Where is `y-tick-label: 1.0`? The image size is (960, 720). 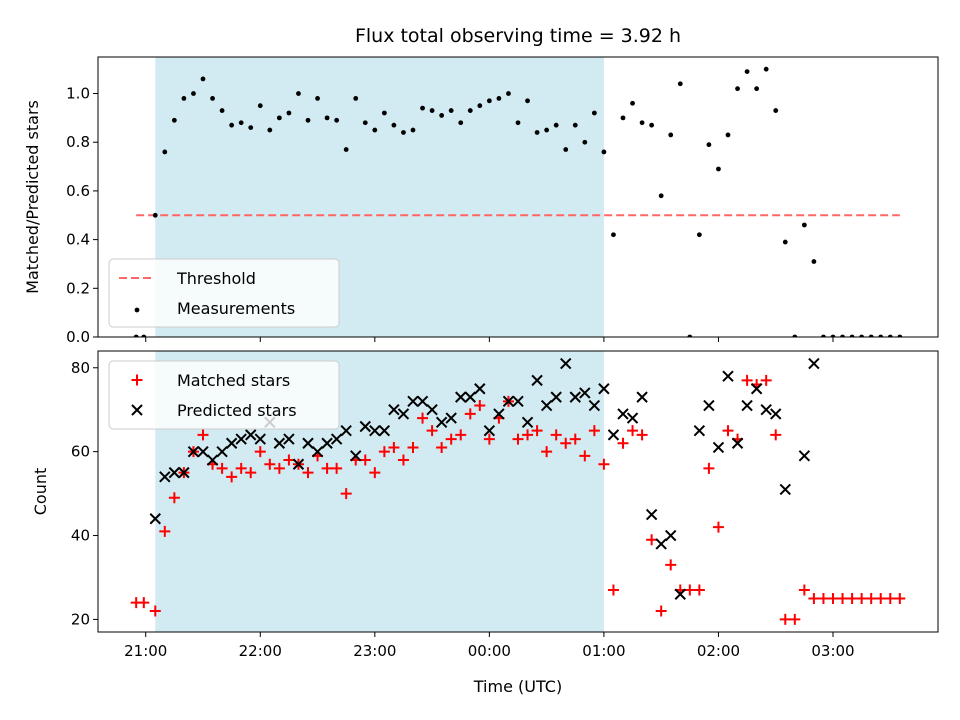 y-tick-label: 1.0 is located at coordinates (78, 94).